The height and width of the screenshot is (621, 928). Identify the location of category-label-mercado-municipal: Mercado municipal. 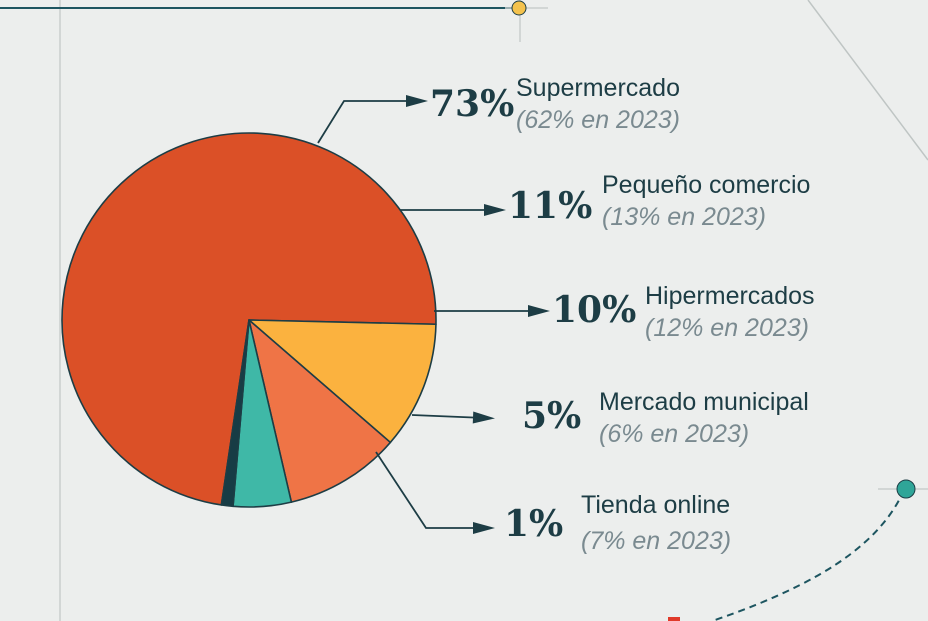
(704, 402).